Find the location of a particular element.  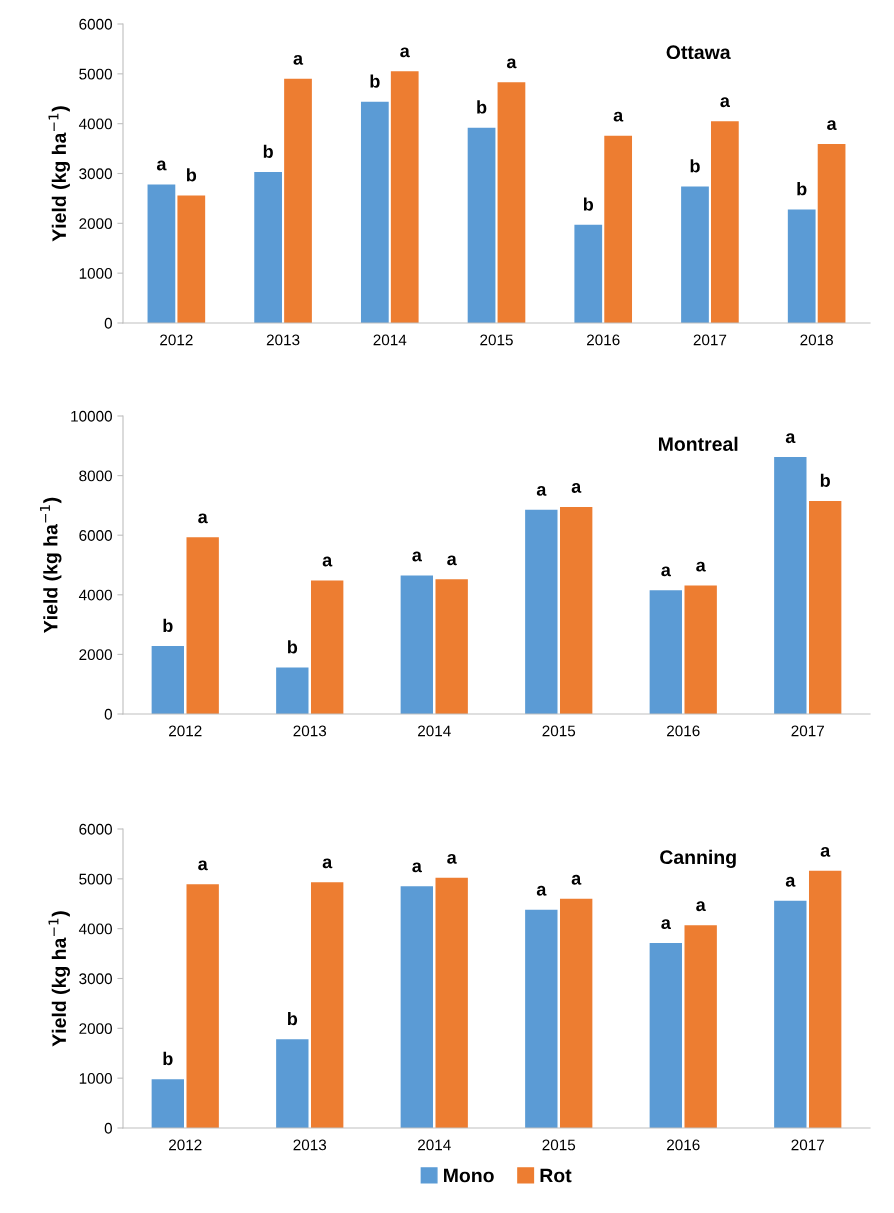

legend-label: Mono is located at coordinates (469, 1175).